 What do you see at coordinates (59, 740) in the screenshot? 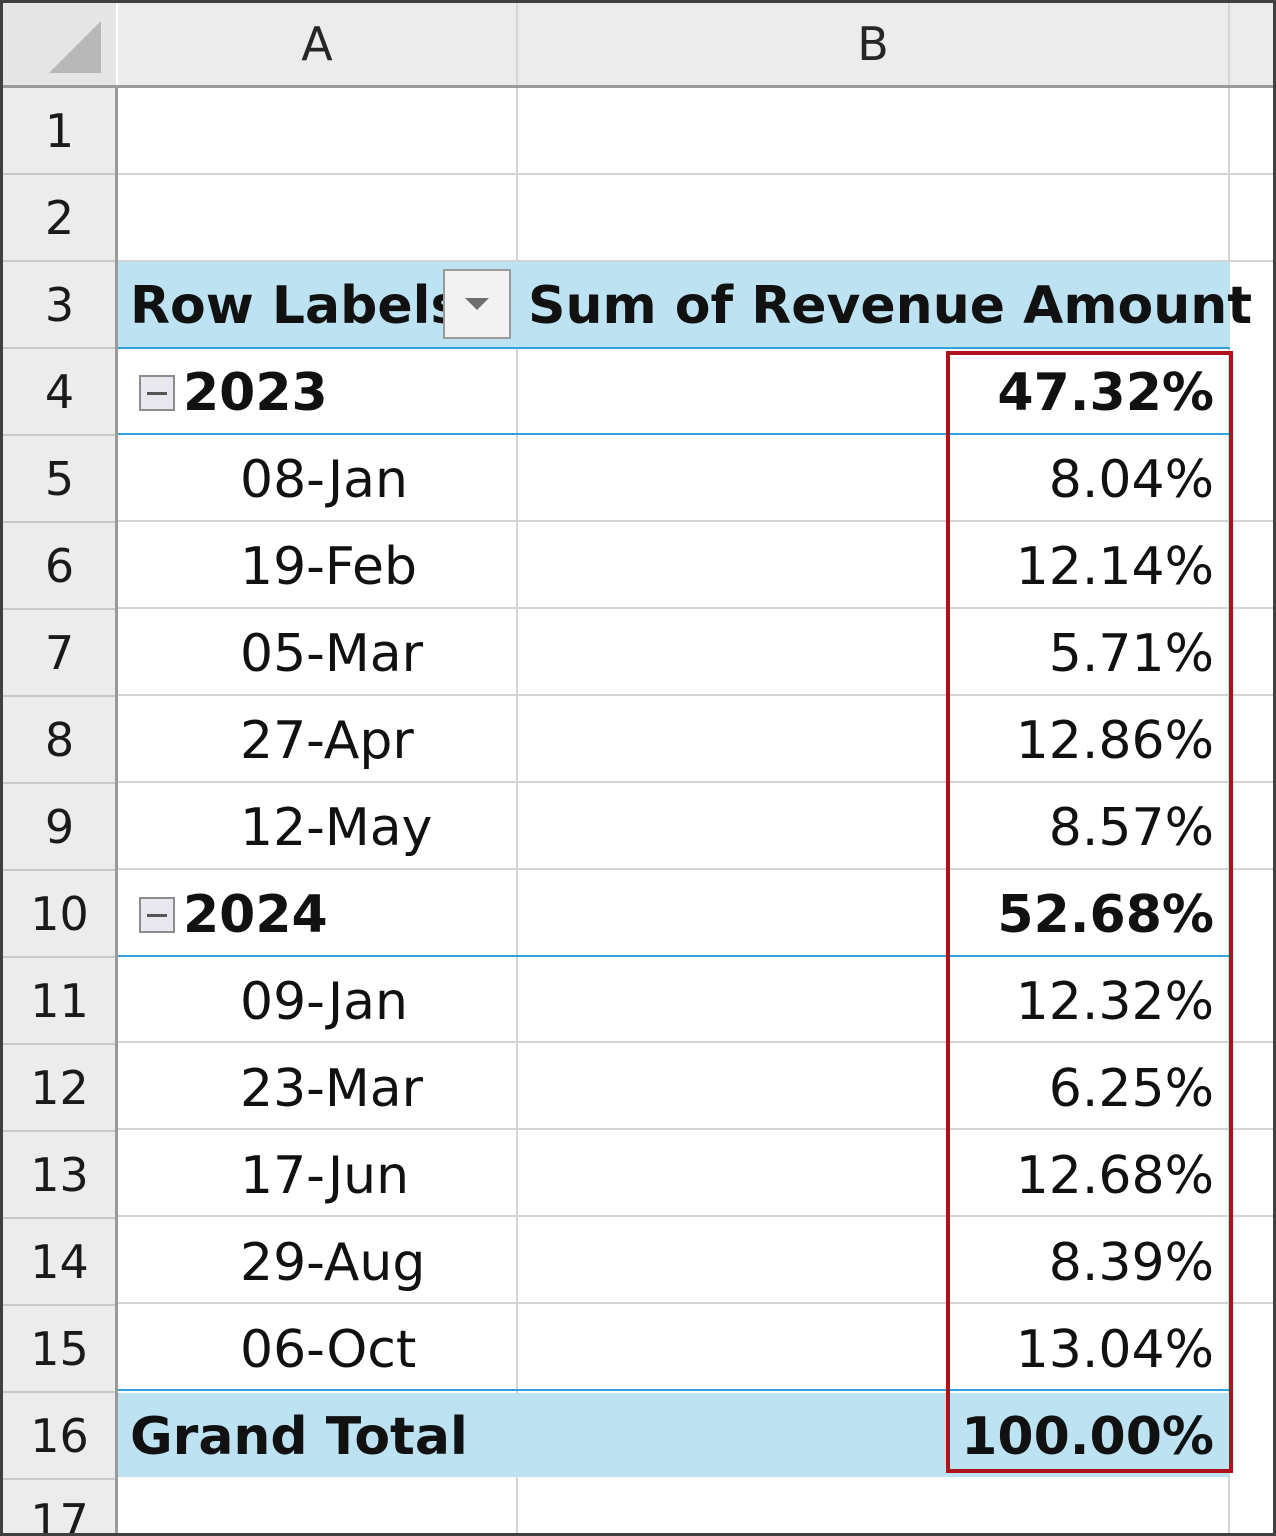
I see `row-header-8: 8` at bounding box center [59, 740].